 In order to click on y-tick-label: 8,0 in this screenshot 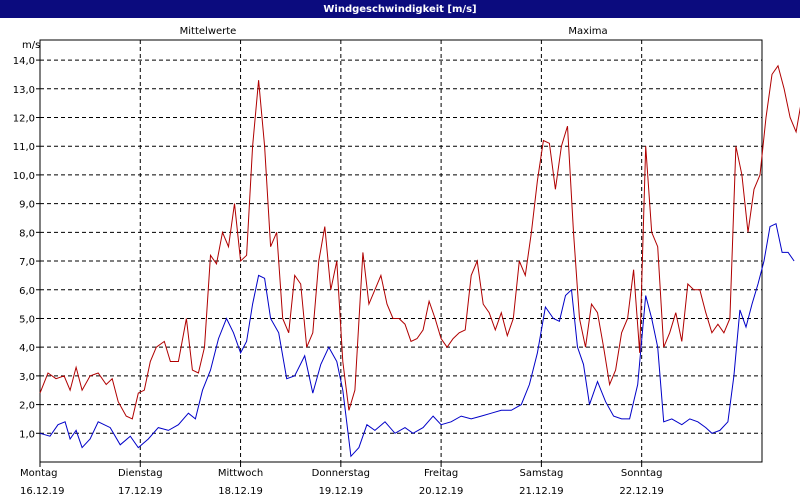, I will do `click(27, 233)`.